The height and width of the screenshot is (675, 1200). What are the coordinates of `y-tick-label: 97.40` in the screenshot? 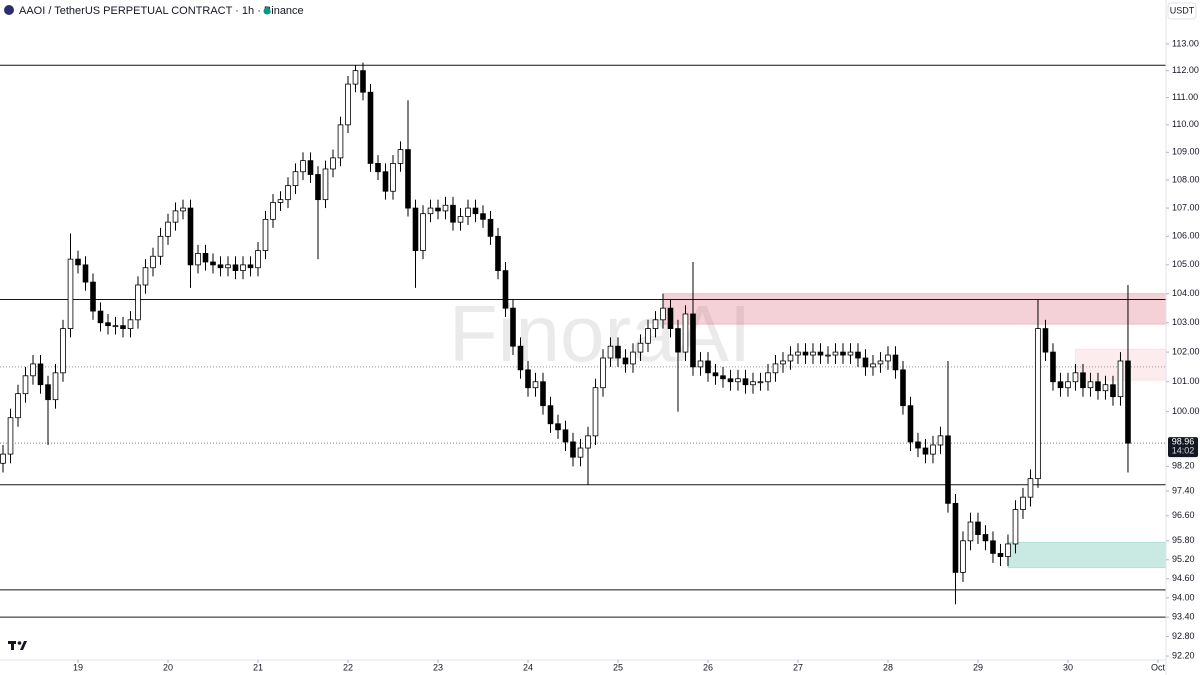 It's located at (1183, 490).